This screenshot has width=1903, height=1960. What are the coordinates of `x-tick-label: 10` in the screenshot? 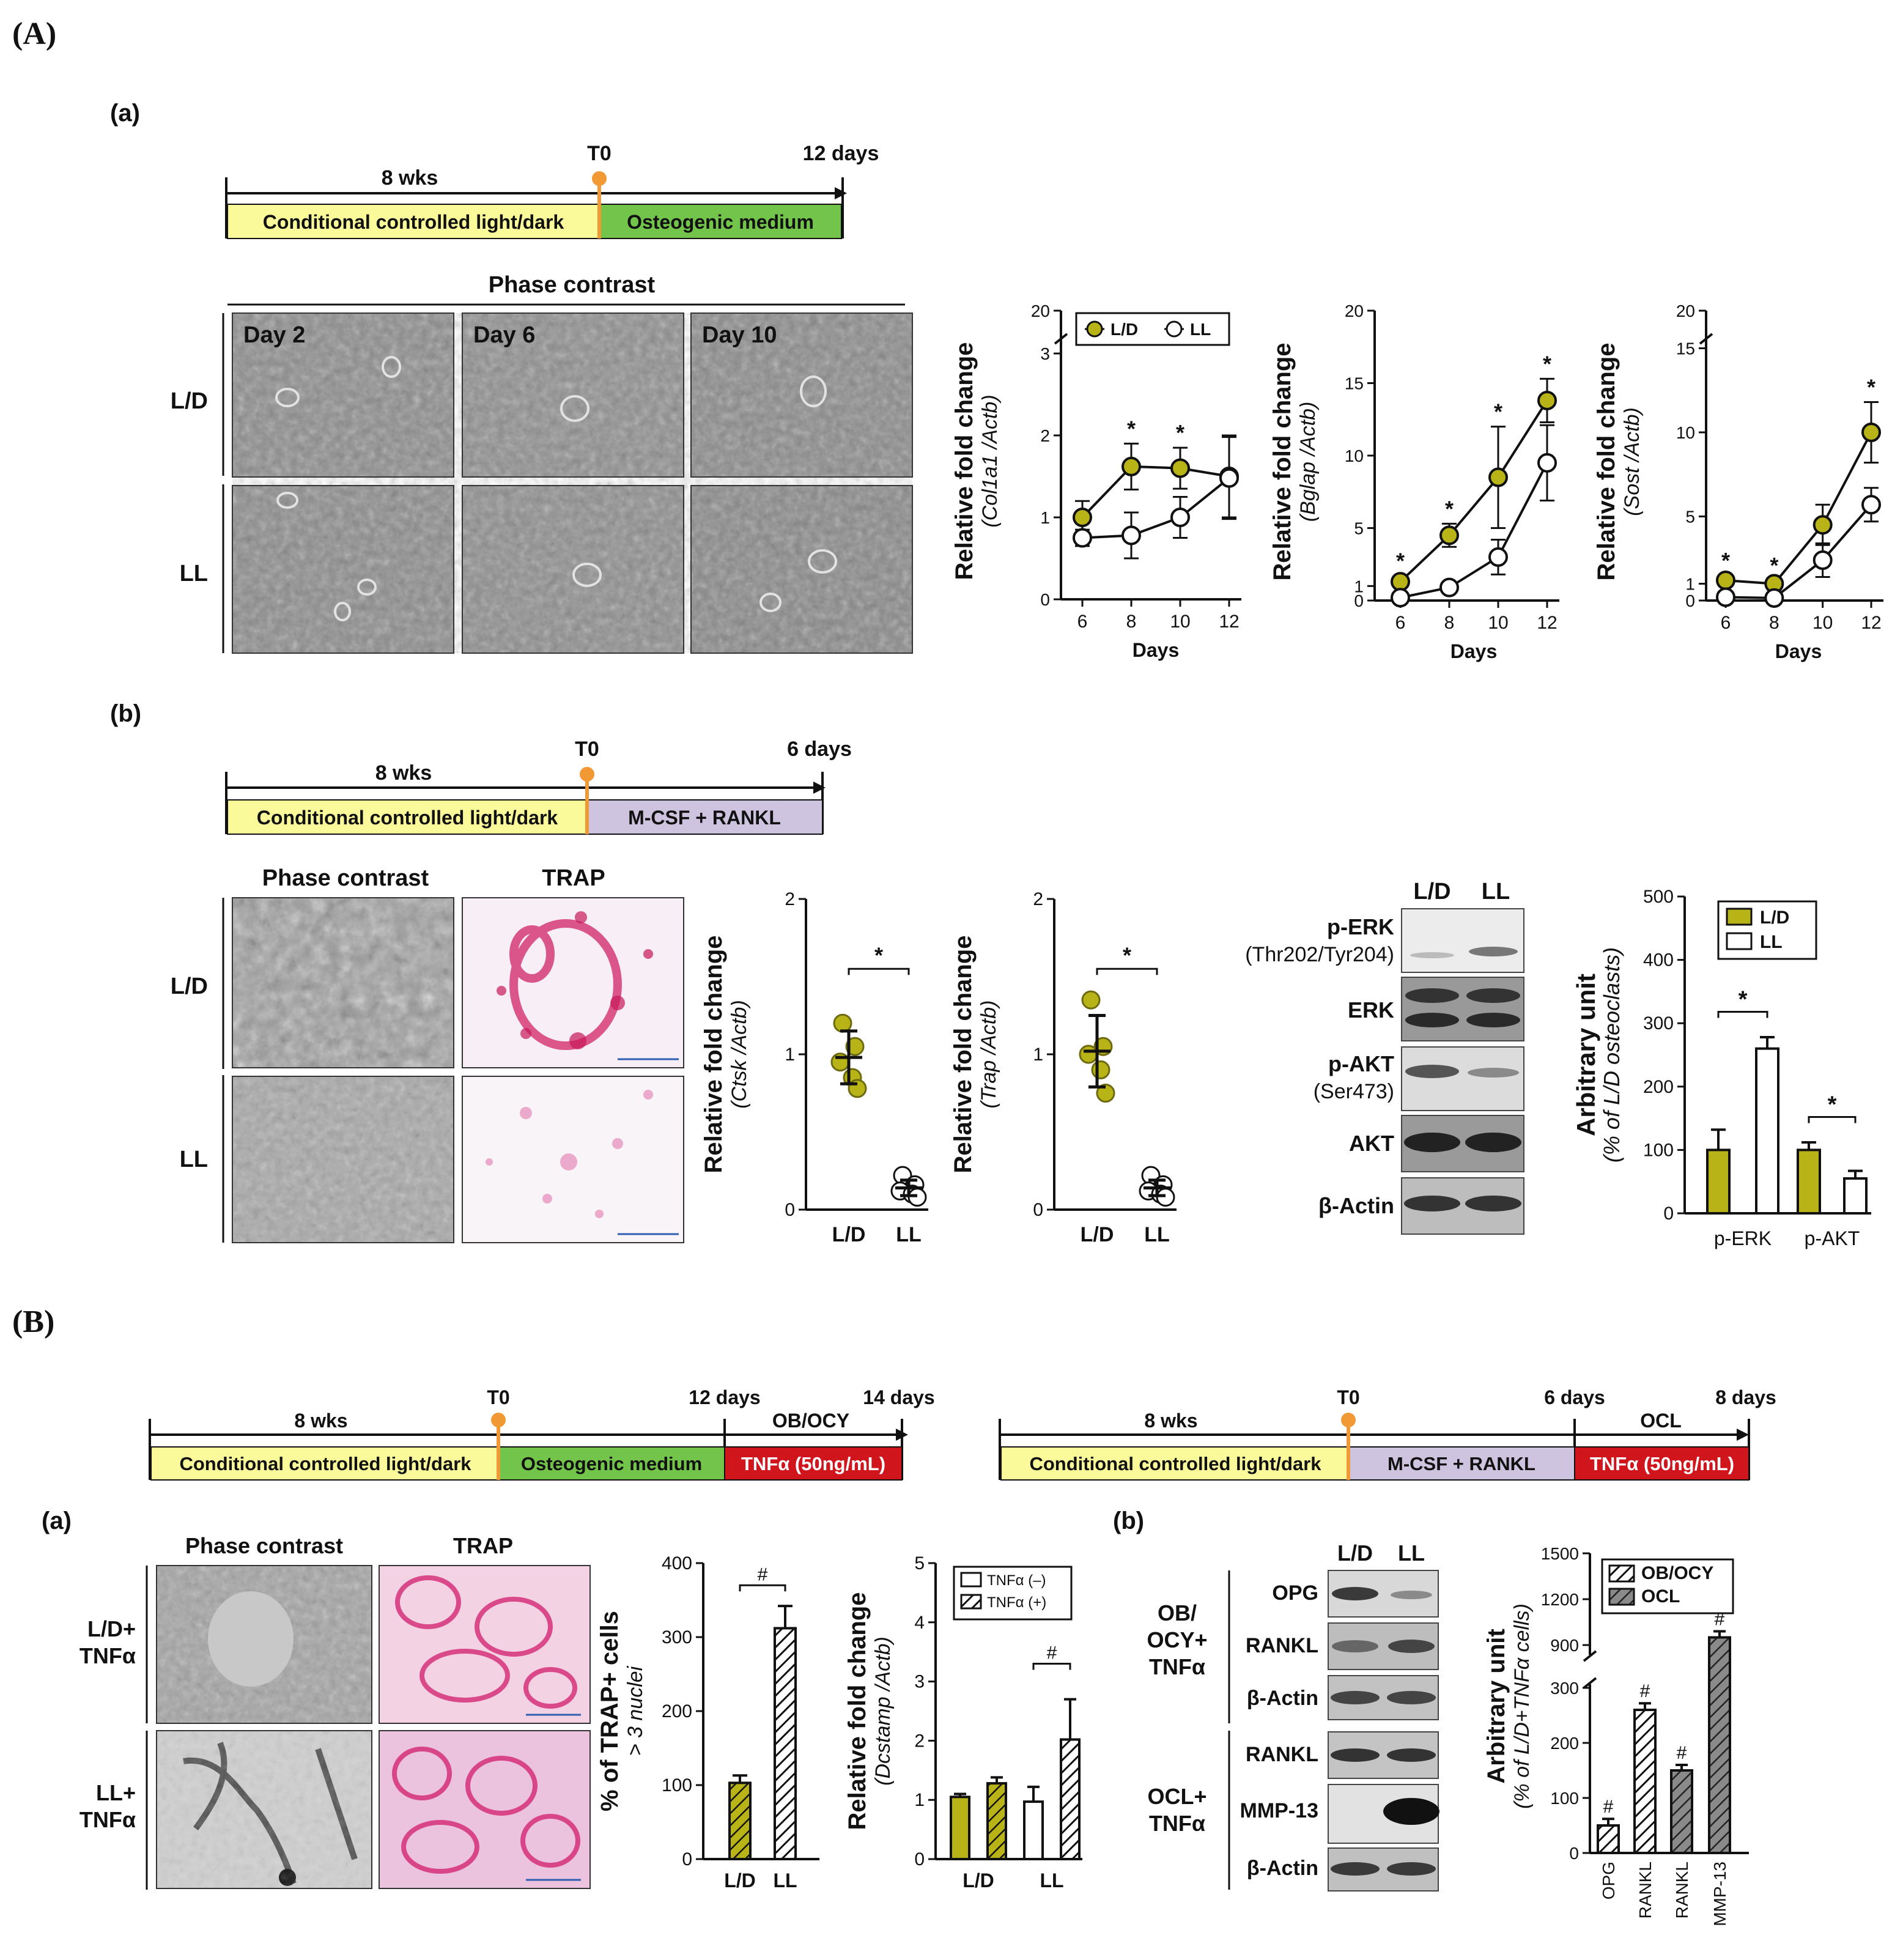 It's located at (1180, 622).